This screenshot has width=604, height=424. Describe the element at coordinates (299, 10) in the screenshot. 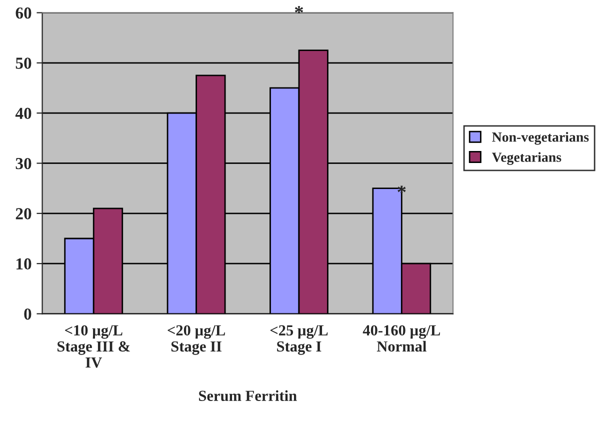

I see `annotation: *` at that location.